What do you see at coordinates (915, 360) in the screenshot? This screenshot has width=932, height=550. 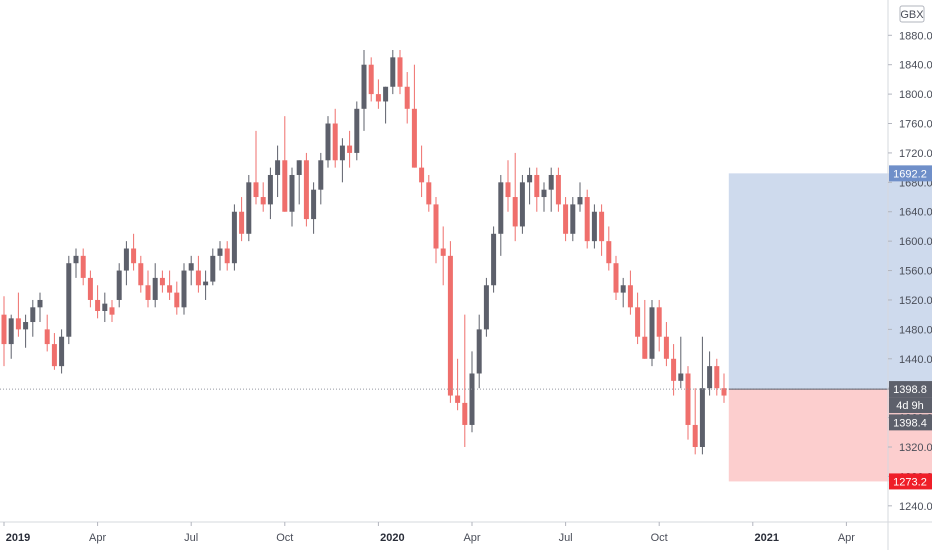 I see `y-tick-label: 1440.0` at bounding box center [915, 360].